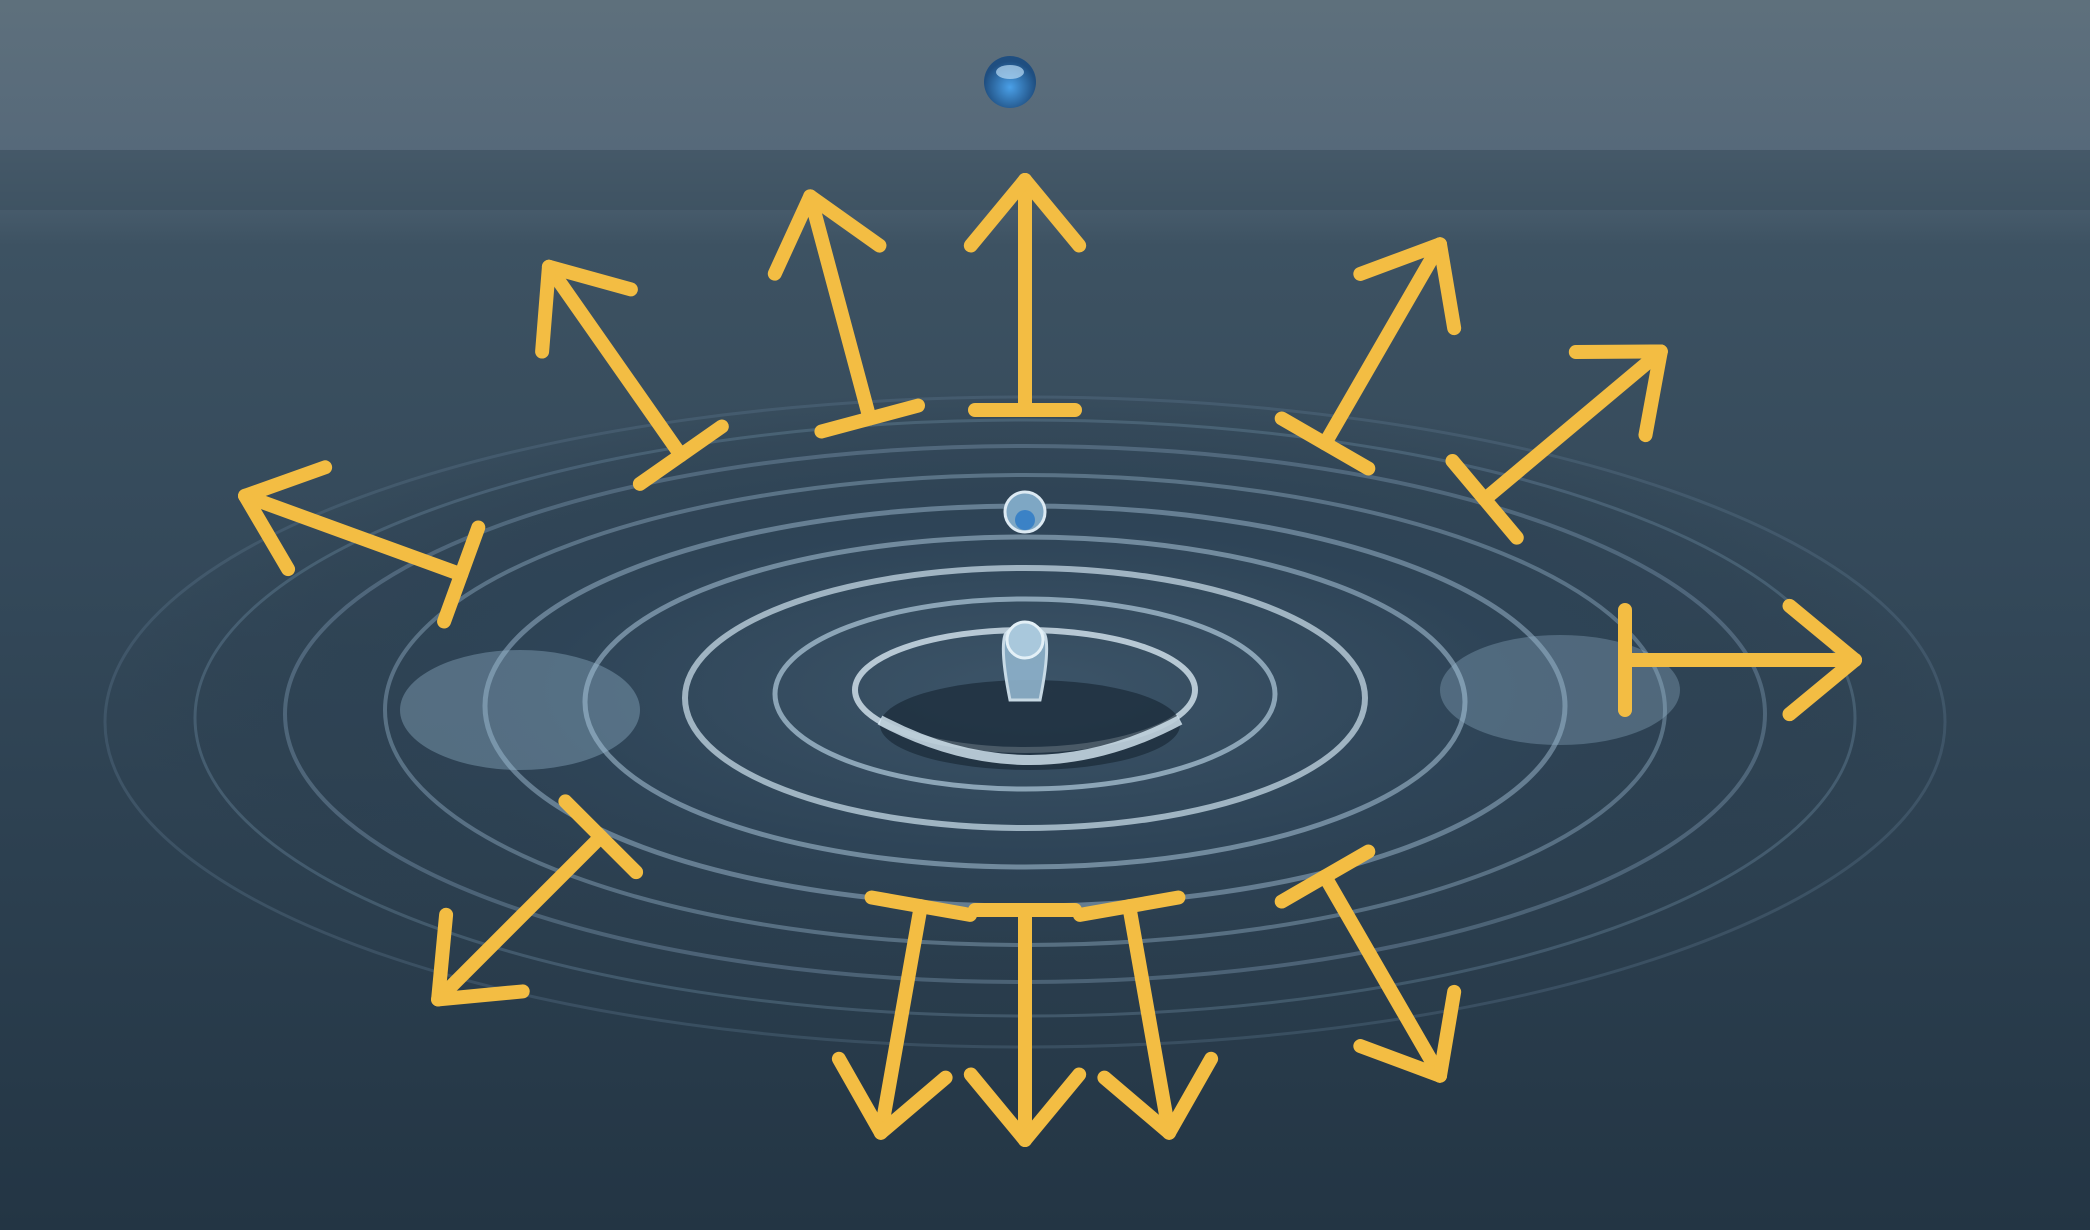 The height and width of the screenshot is (1230, 2090). What do you see at coordinates (1025, 640) in the screenshot?
I see `splash-crown` at bounding box center [1025, 640].